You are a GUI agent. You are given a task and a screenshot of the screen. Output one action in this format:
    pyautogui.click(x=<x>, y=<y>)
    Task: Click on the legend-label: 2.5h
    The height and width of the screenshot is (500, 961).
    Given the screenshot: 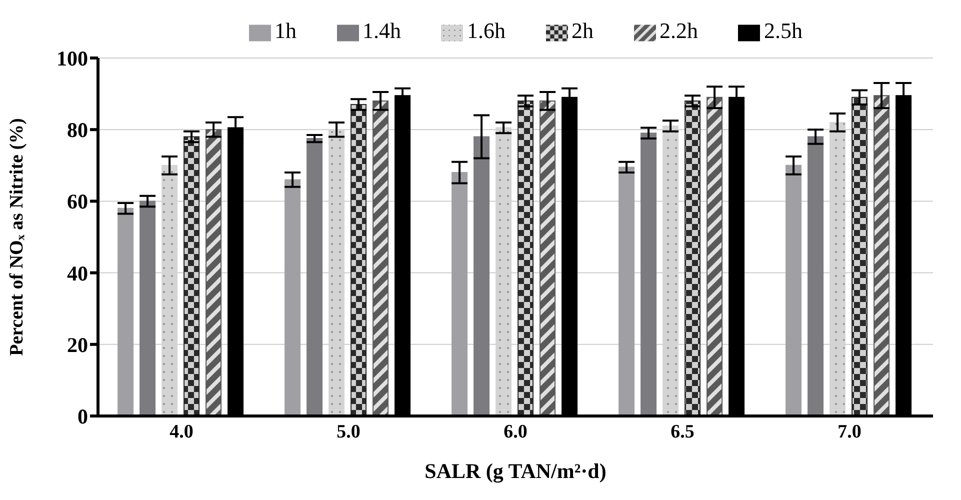 What is the action you would take?
    pyautogui.click(x=783, y=30)
    